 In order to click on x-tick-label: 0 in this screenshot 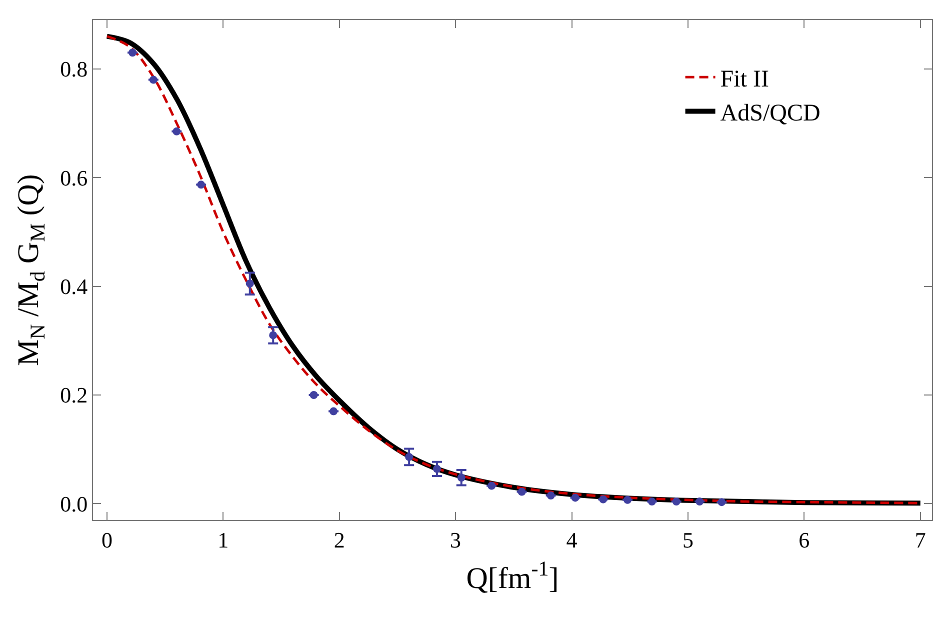, I will do `click(106, 539)`.